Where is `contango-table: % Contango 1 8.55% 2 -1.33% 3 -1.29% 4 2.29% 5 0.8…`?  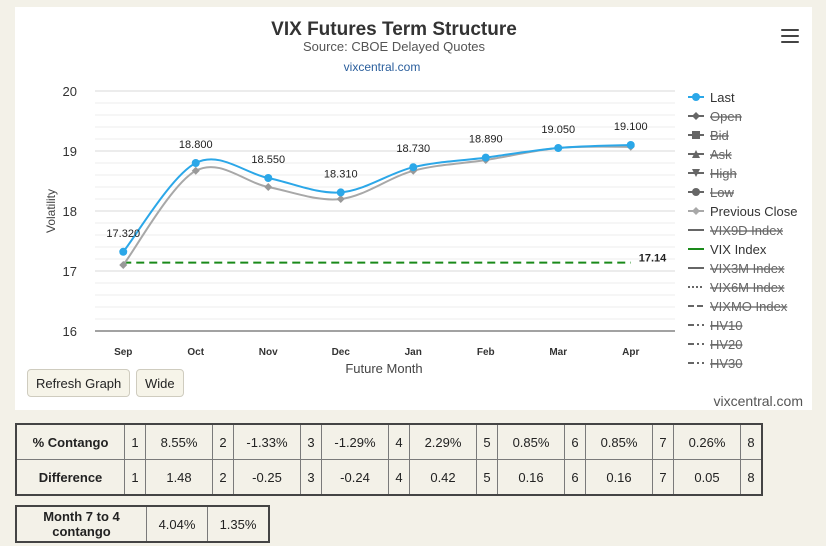
contango-table: % Contango 1 8.55% 2 -1.33% 3 -1.29% 4 2.29% 5 0.8… is located at coordinates (389, 459).